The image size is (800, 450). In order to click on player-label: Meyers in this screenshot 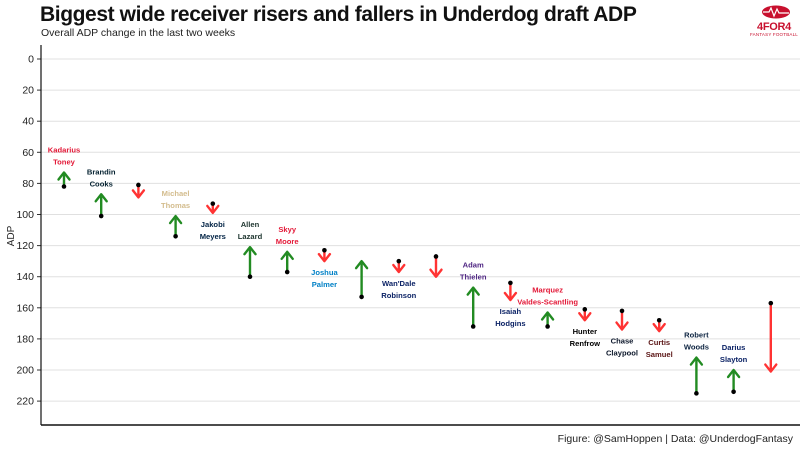, I will do `click(213, 236)`.